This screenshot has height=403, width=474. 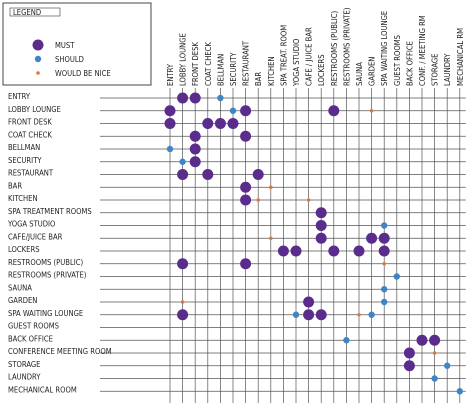 What do you see at coordinates (435, 70) in the screenshot?
I see `column-label: STORAGE` at bounding box center [435, 70].